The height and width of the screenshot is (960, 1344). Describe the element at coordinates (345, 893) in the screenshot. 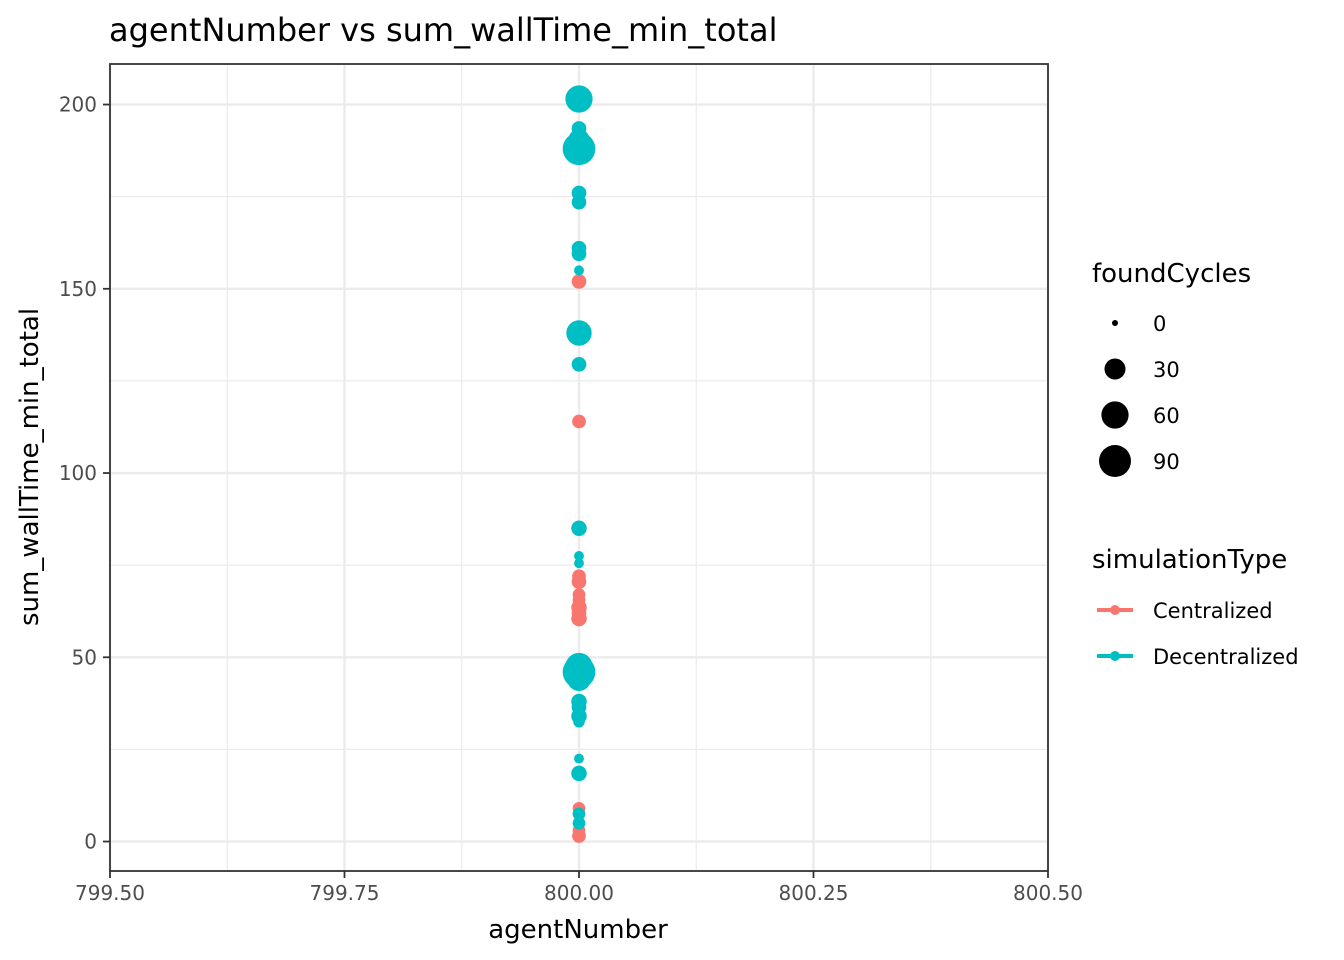

I see `x-tick-label: 799.75` at that location.